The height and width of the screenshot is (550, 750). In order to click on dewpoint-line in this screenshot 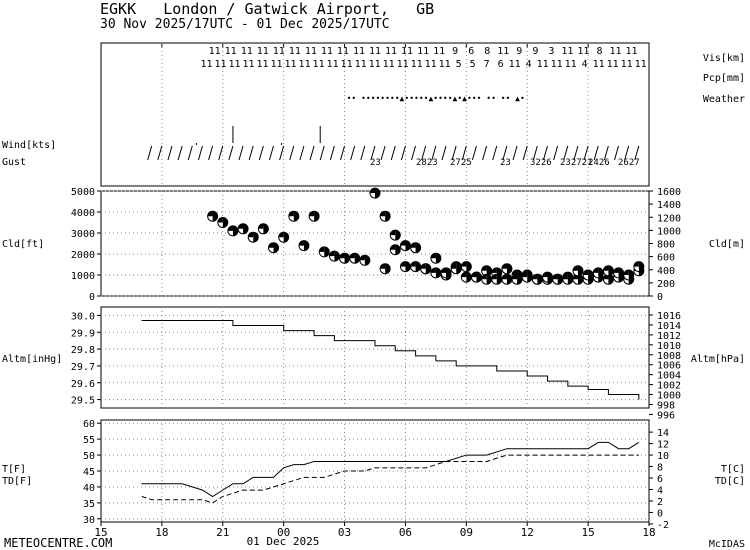, I will do `click(390, 479)`.